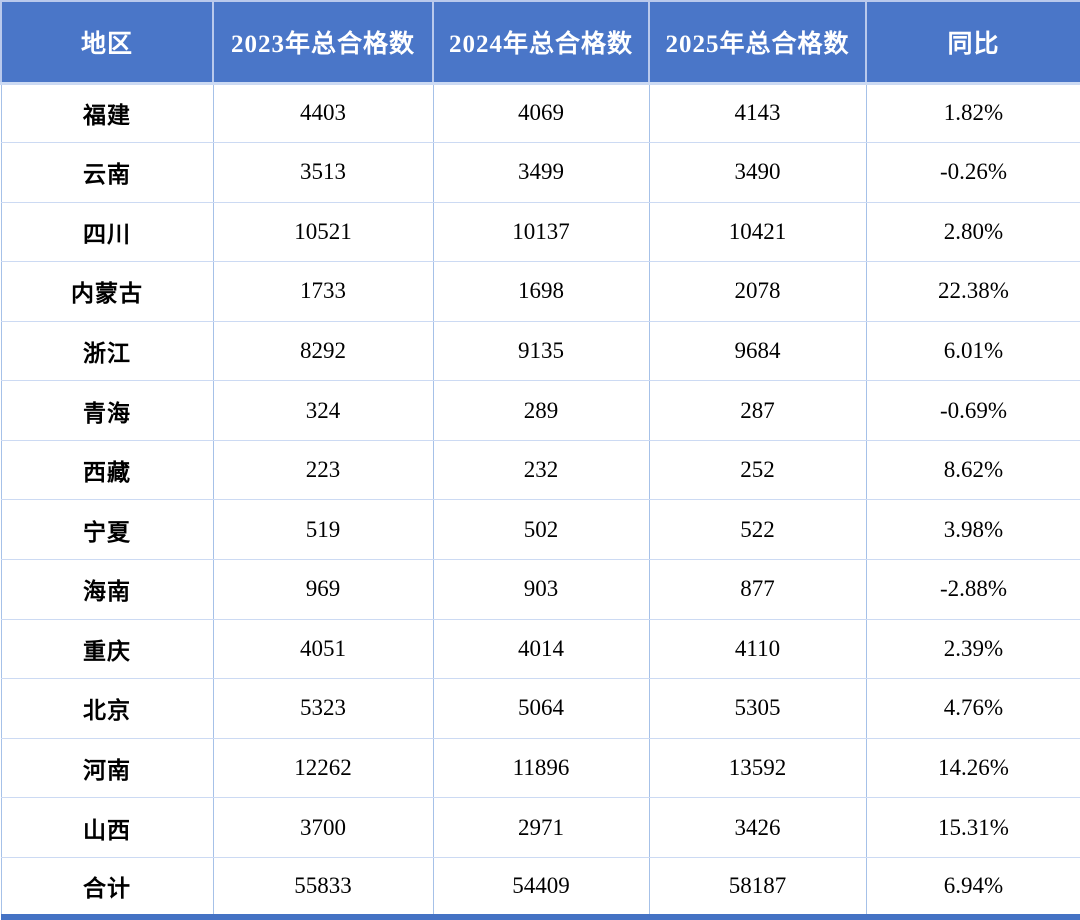 Image resolution: width=1080 pixels, height=920 pixels. What do you see at coordinates (972, 42) in the screenshot?
I see `column-header-yoy: 同比` at bounding box center [972, 42].